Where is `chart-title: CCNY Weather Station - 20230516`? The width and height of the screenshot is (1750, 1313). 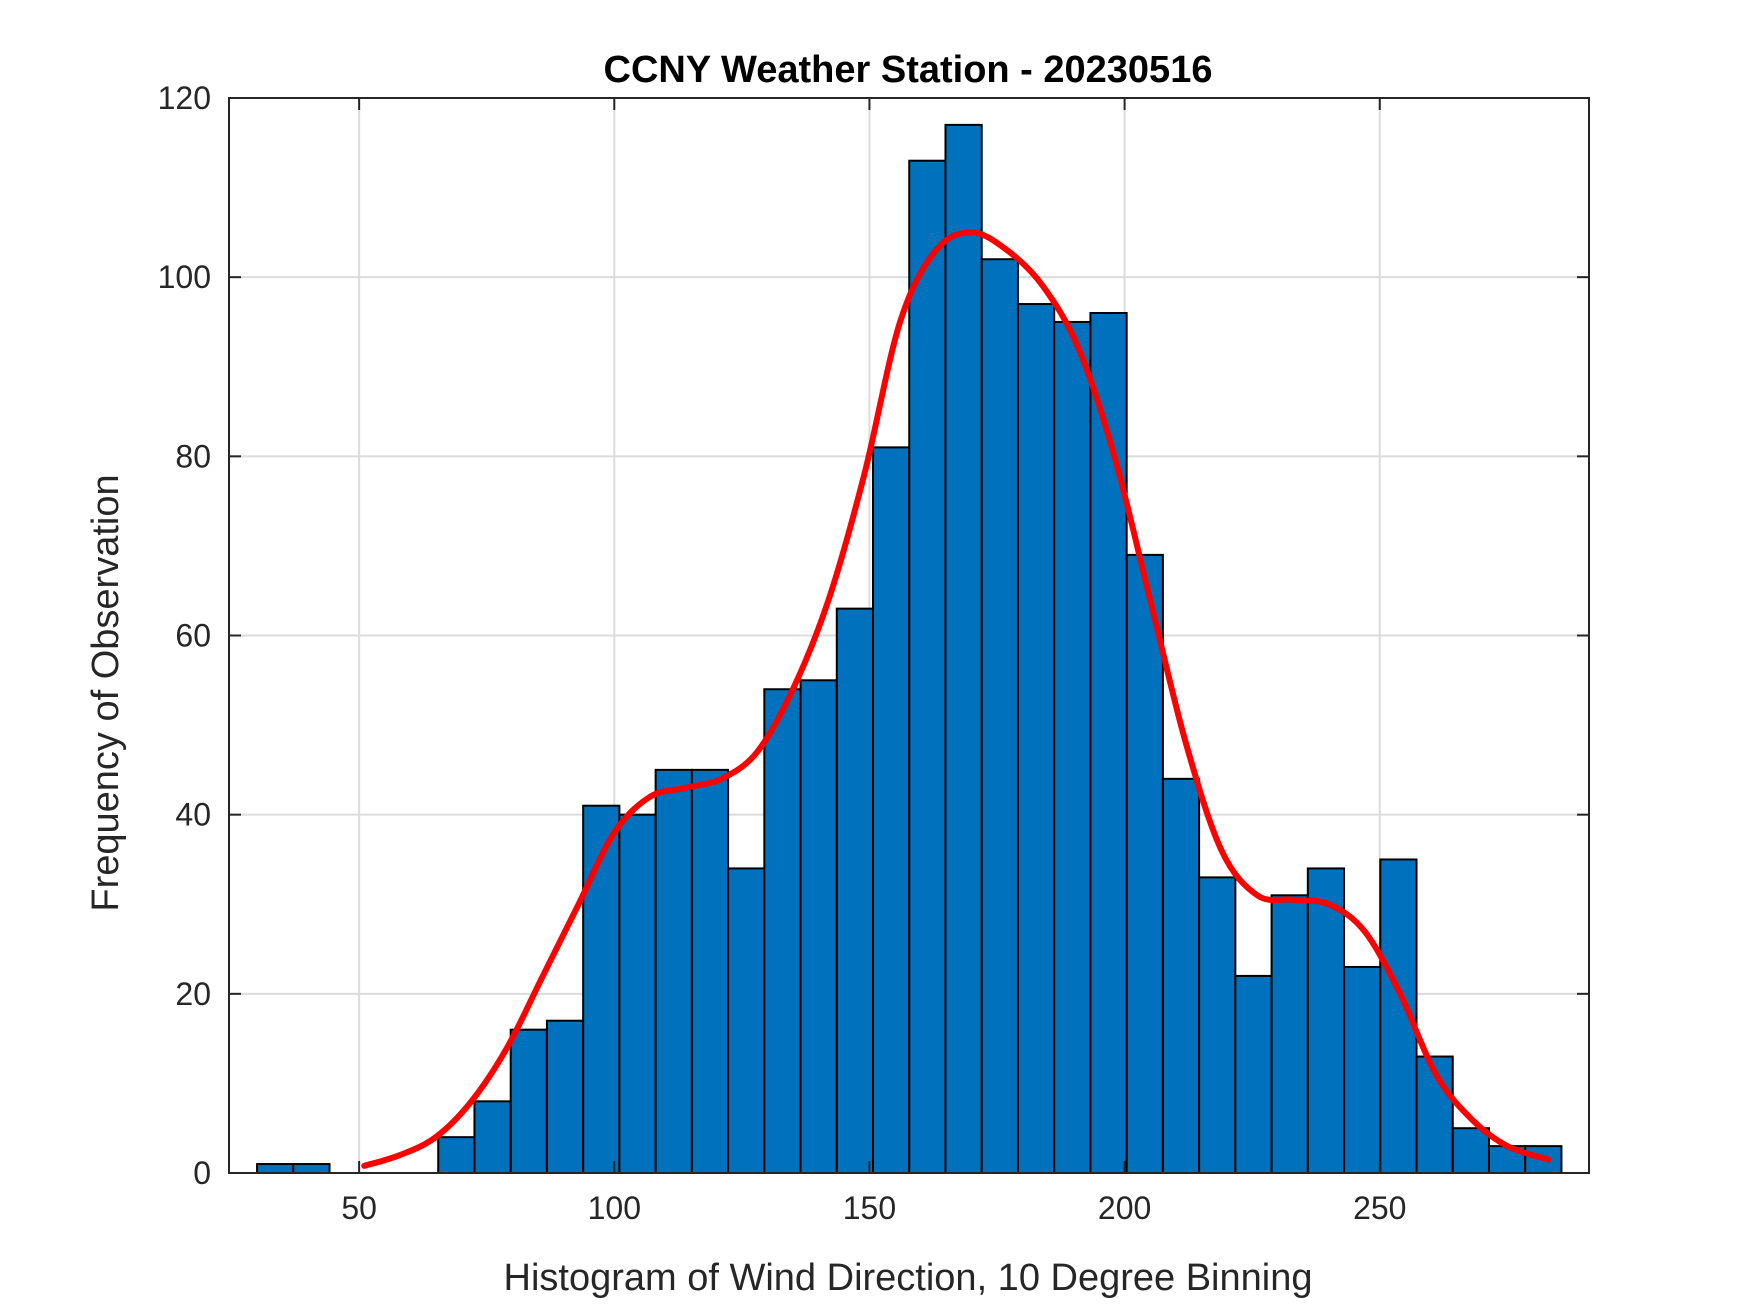
chart-title: CCNY Weather Station - 20230516 is located at coordinates (908, 70).